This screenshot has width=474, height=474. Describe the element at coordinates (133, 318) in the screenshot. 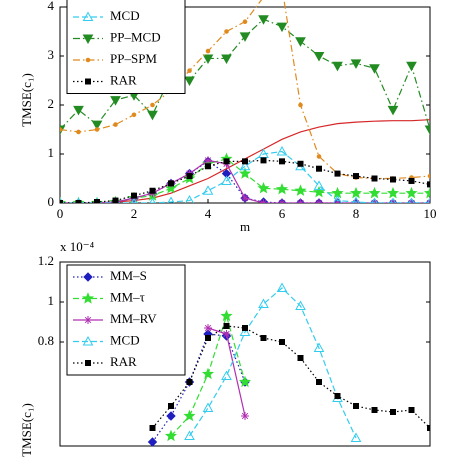

I see `legend-label: MM–RV` at that location.